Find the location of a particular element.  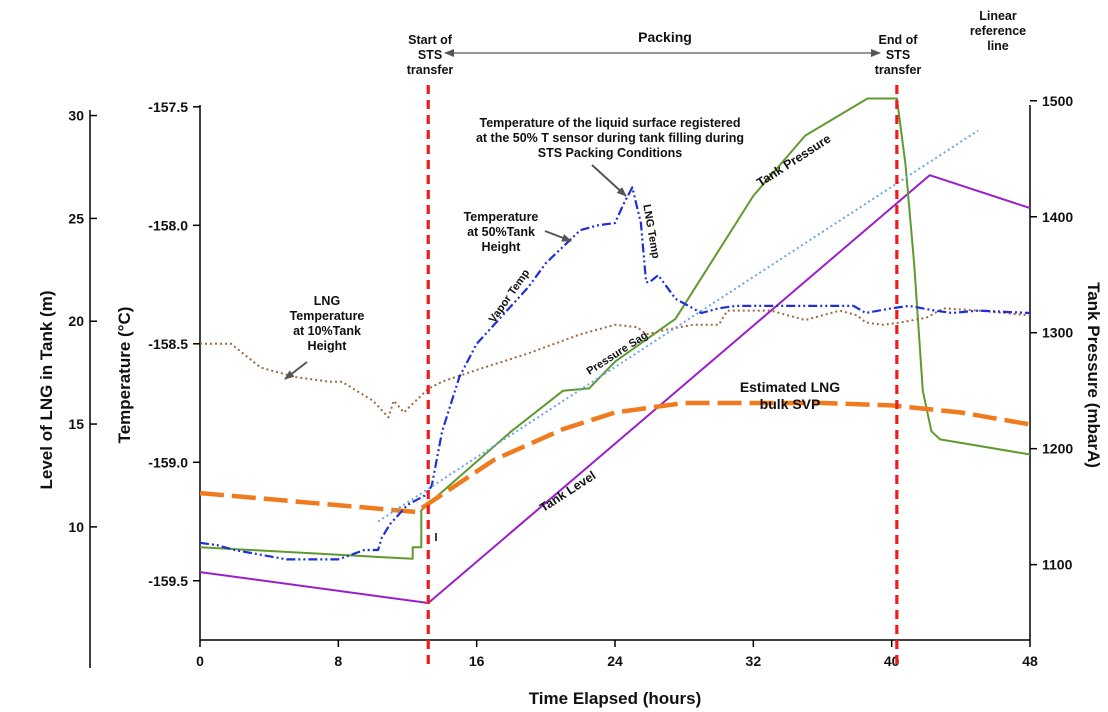

svg-text: at 10%Tank is located at coordinates (327, 331).